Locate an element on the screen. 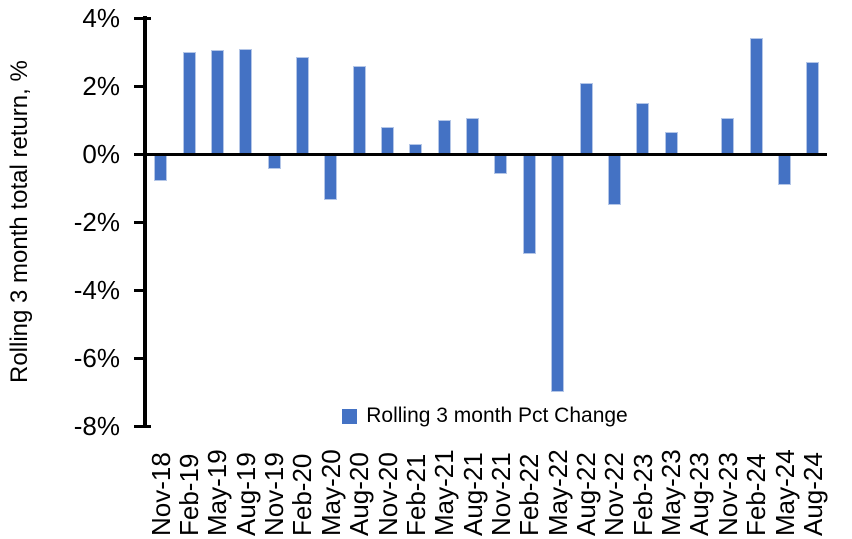 The height and width of the screenshot is (539, 852). x-tick-label: Feb-23 is located at coordinates (642, 494).